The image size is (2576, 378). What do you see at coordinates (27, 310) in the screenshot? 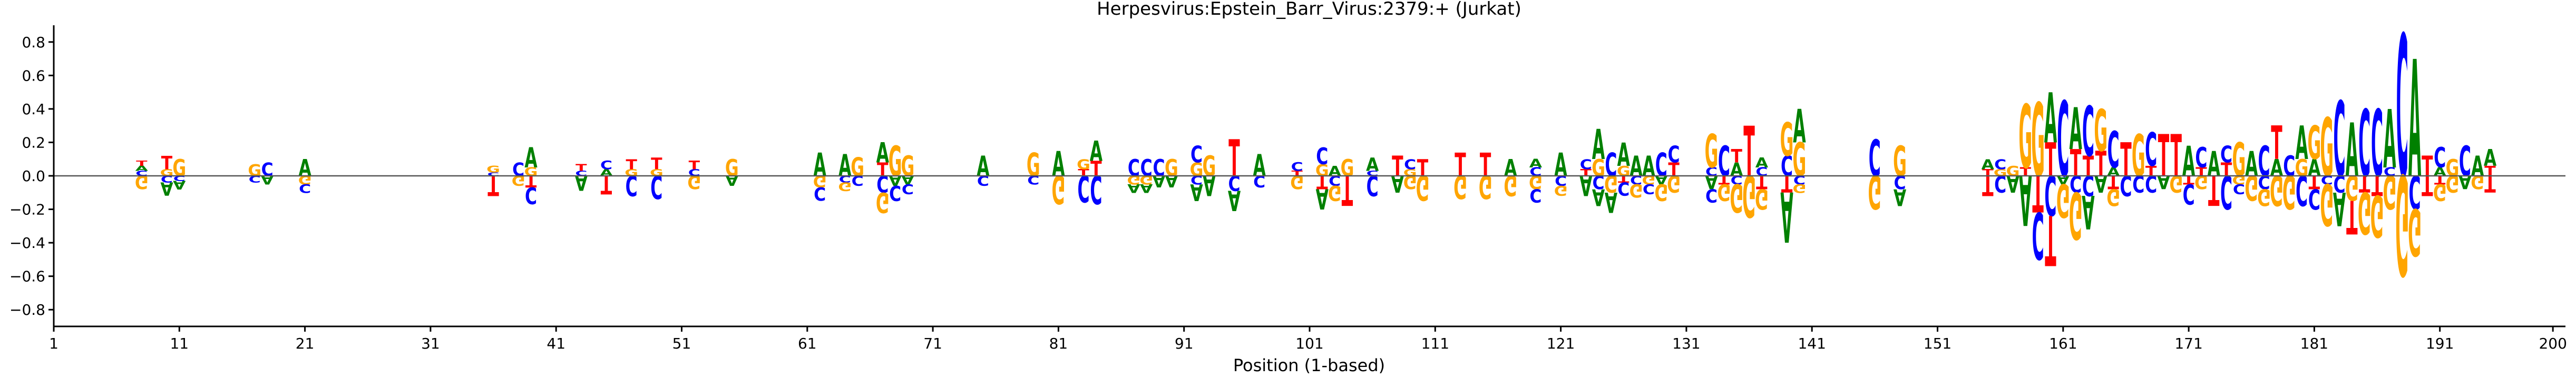
I see `y-tick-label: −0.8` at bounding box center [27, 310].